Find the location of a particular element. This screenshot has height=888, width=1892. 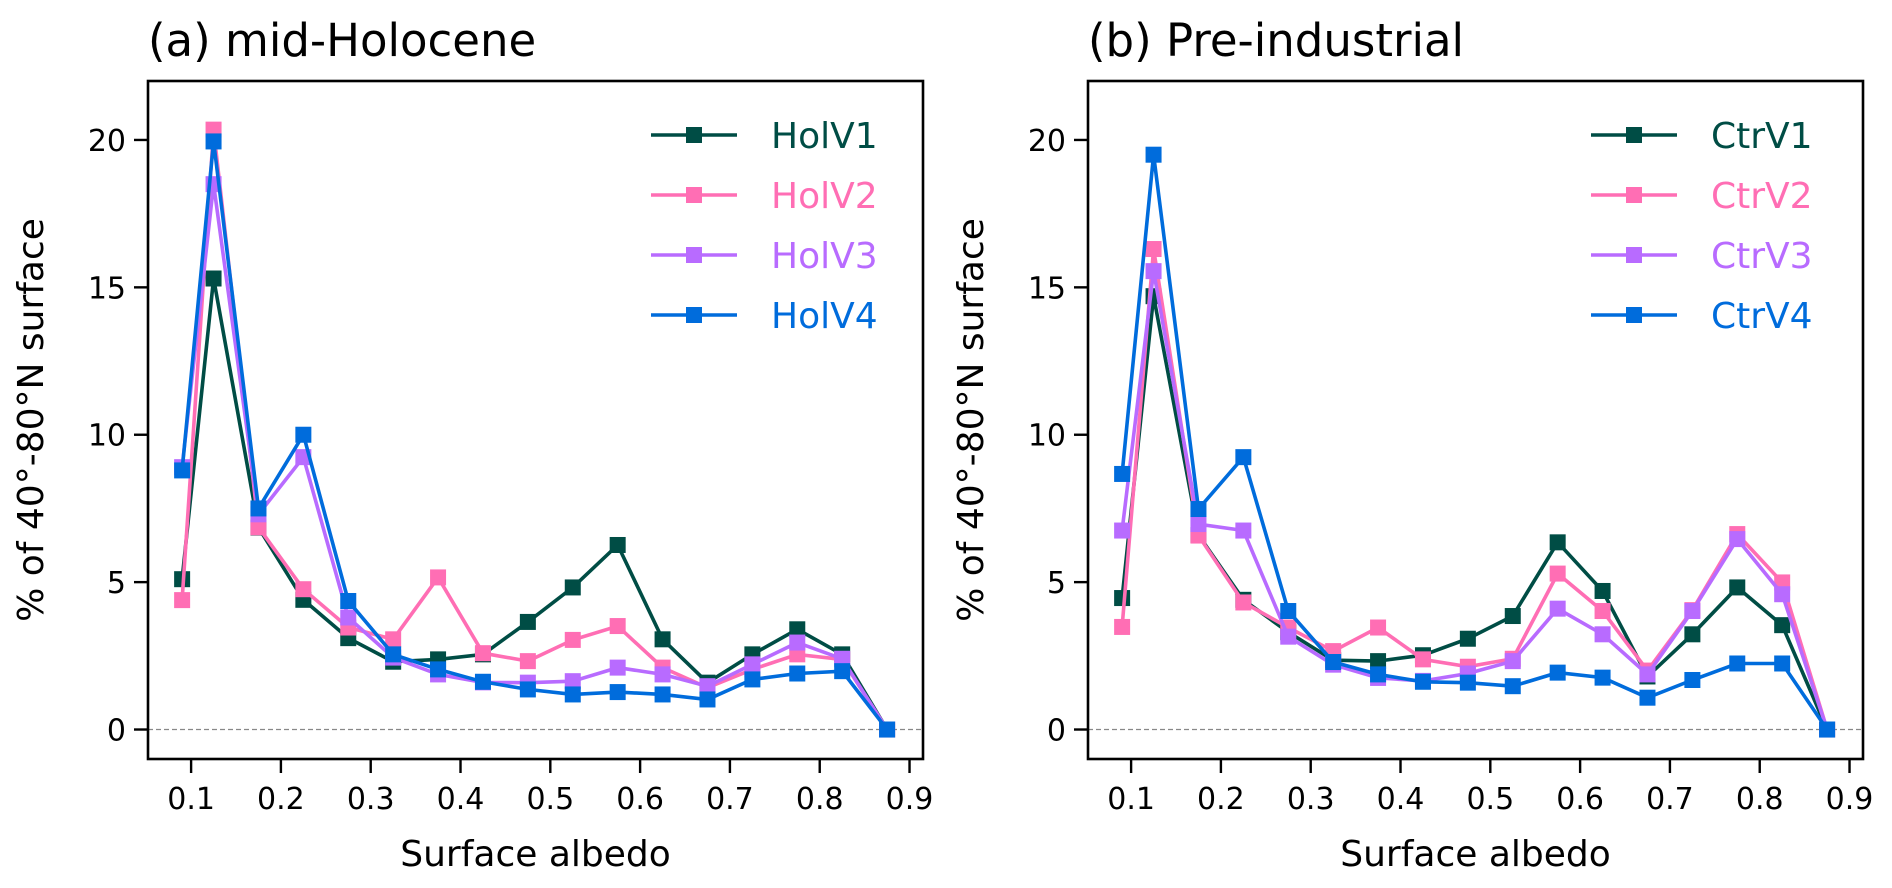

legend-item: HolV4 is located at coordinates (764, 316).